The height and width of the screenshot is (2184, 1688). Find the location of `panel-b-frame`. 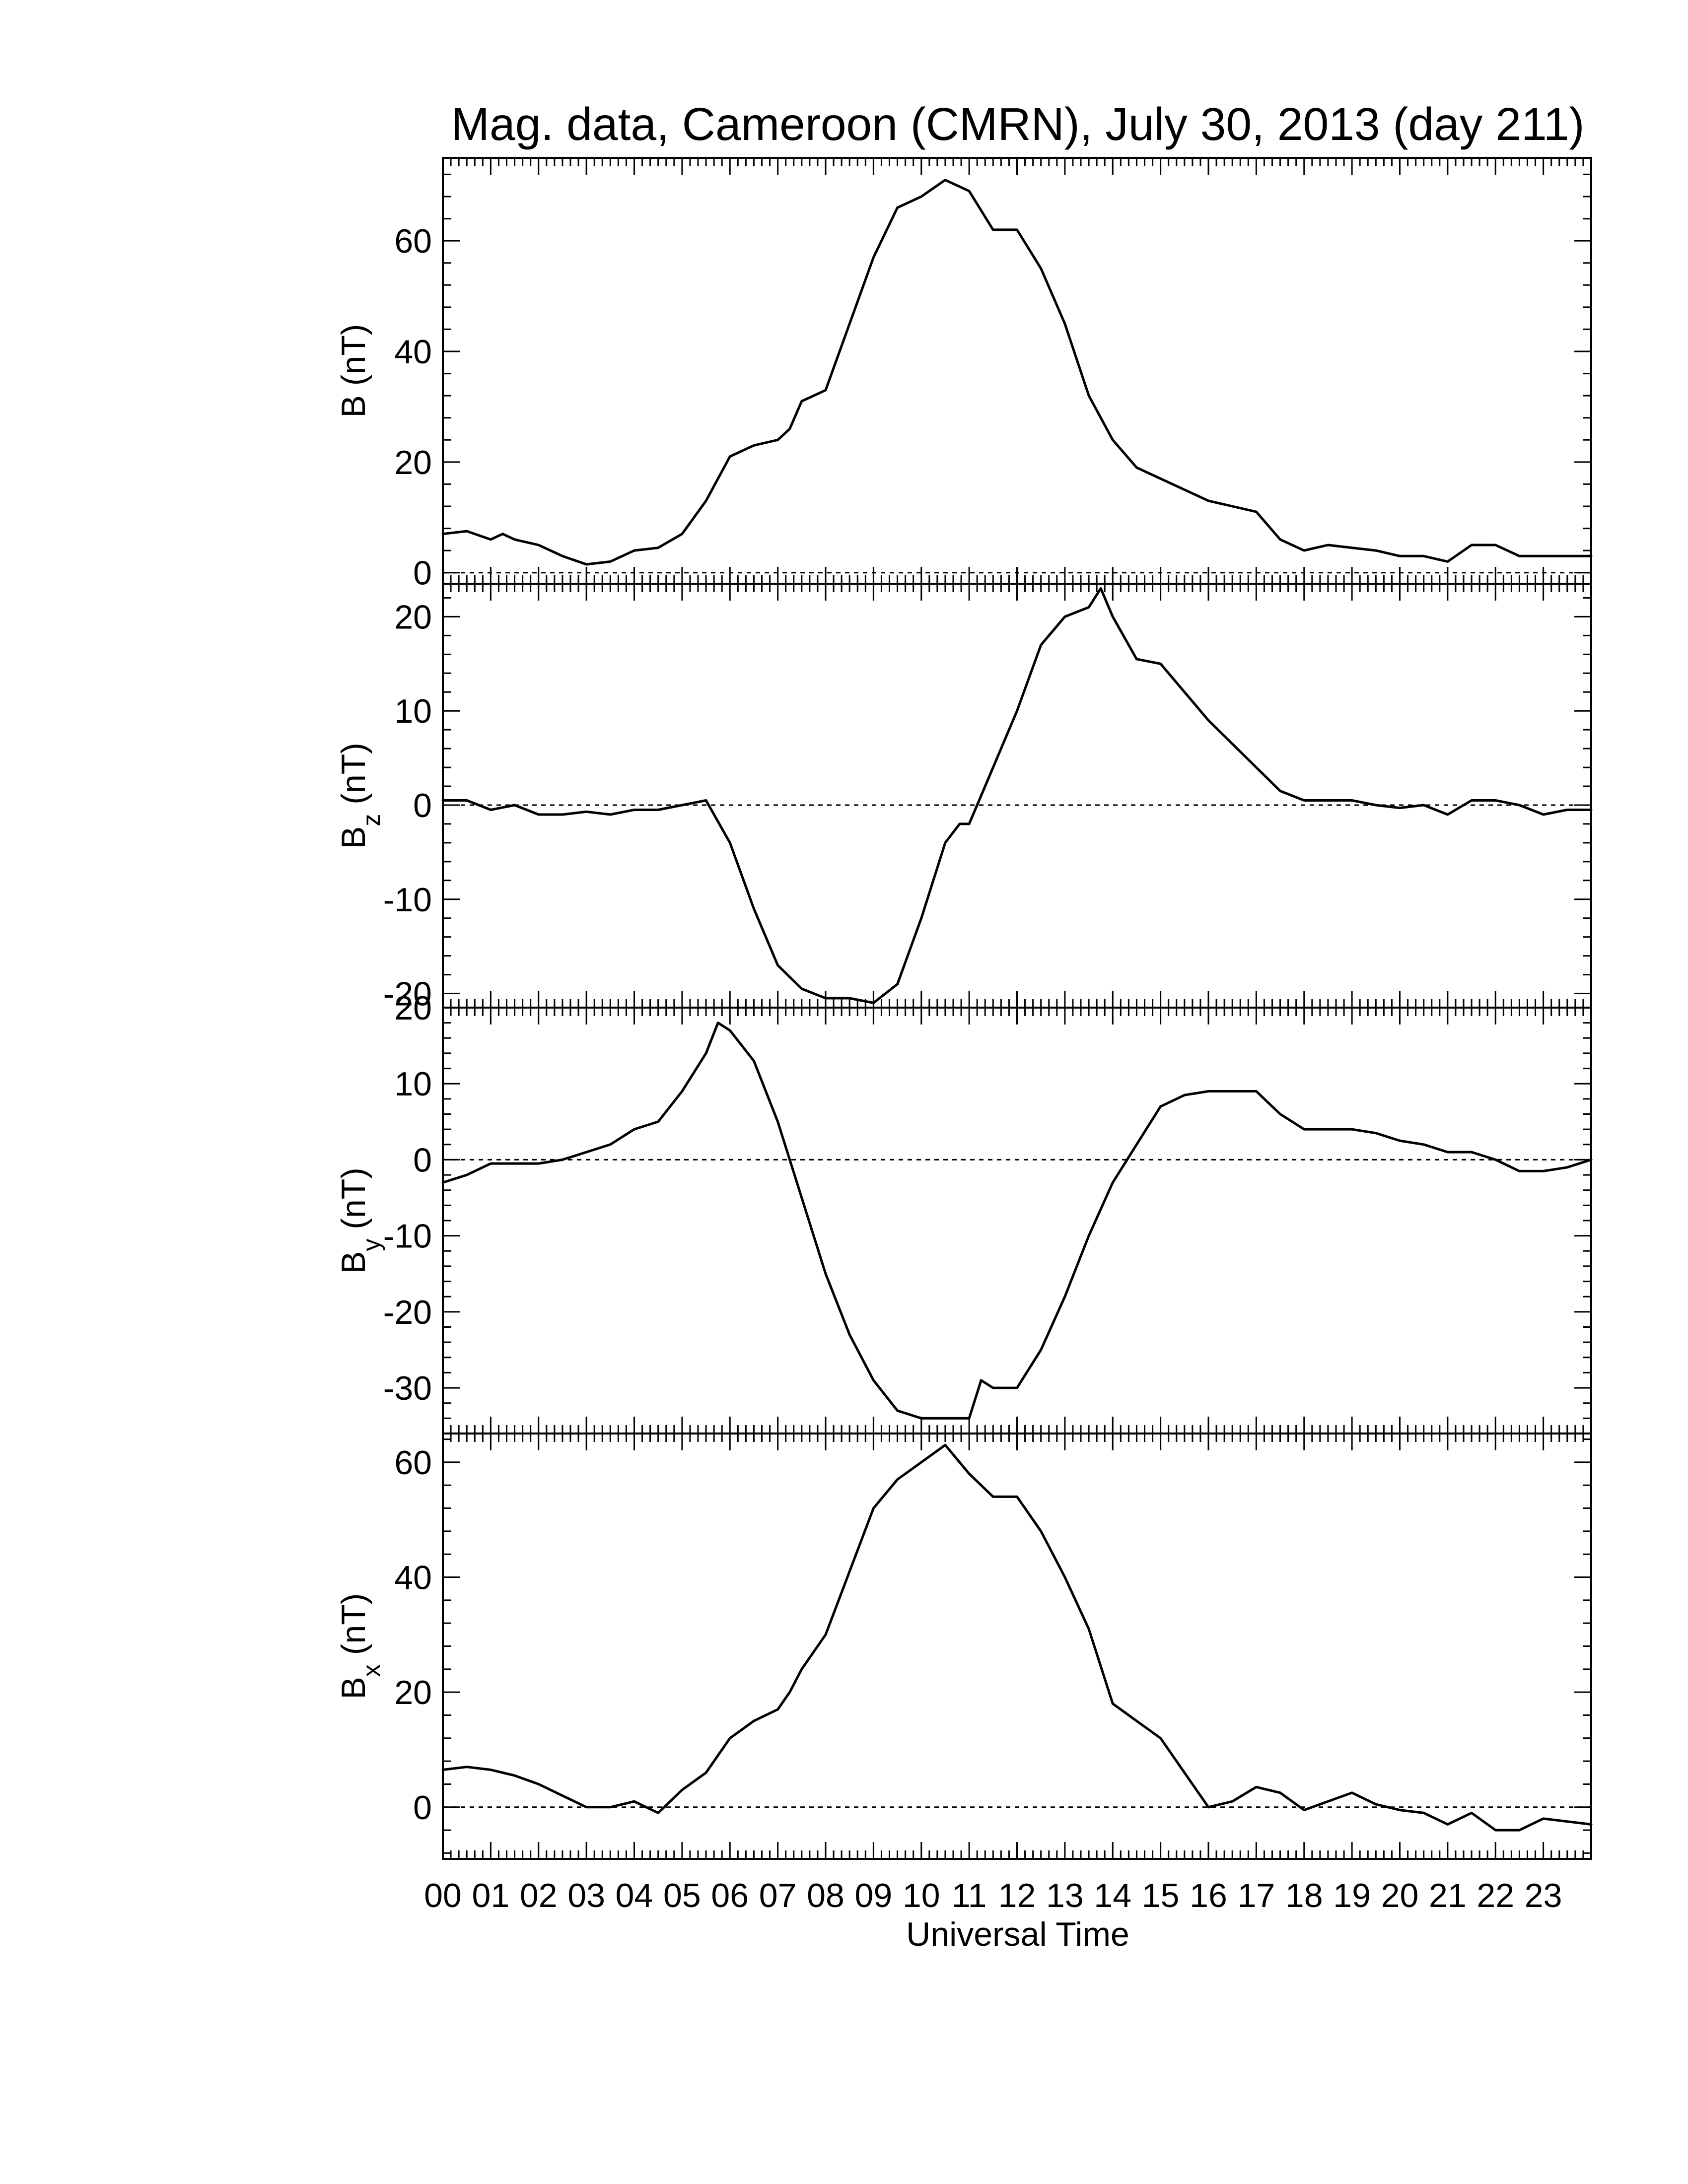

panel-b-frame is located at coordinates (1017, 371).